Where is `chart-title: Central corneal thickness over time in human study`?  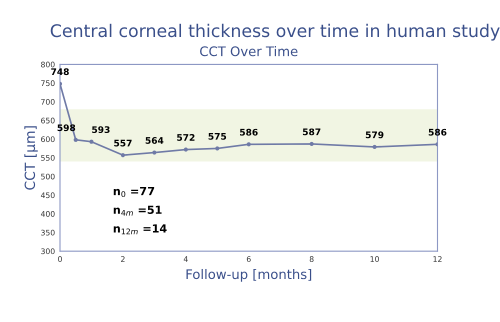
chart-title: Central corneal thickness over time in human study is located at coordinates (275, 32).